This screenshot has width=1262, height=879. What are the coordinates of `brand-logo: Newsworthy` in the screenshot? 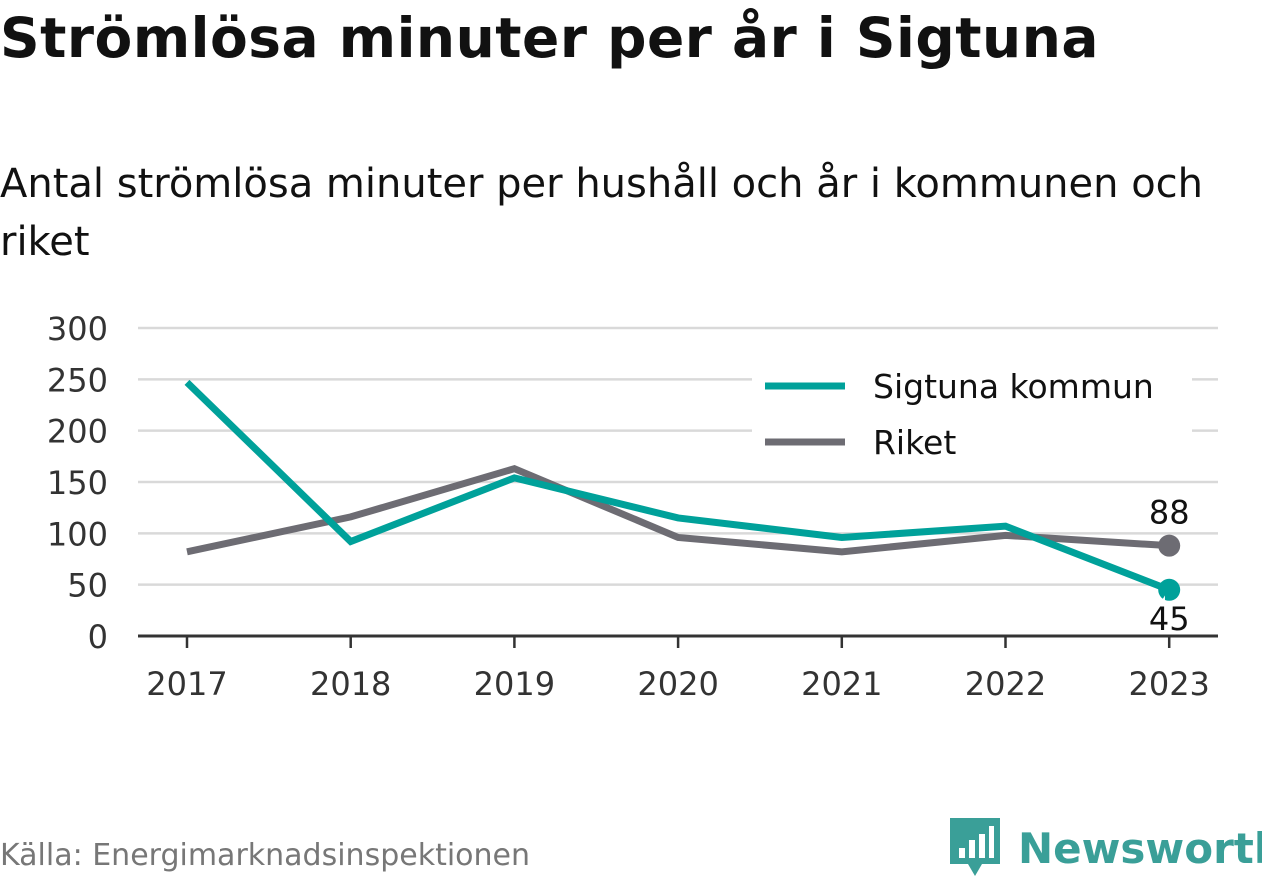 It's located at (1106, 848).